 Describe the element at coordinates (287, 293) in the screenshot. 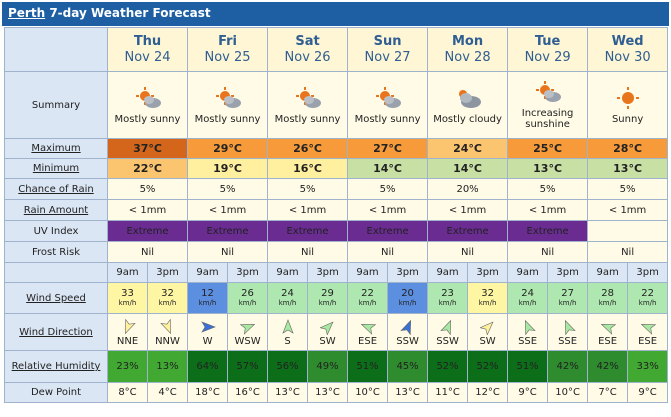

I see `speed-value: 24` at that location.